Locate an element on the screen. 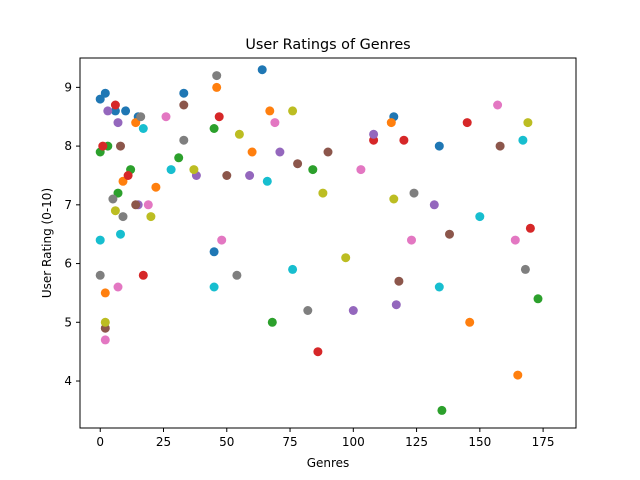  y-axis-label: User Rating (0-10) is located at coordinates (47, 243).